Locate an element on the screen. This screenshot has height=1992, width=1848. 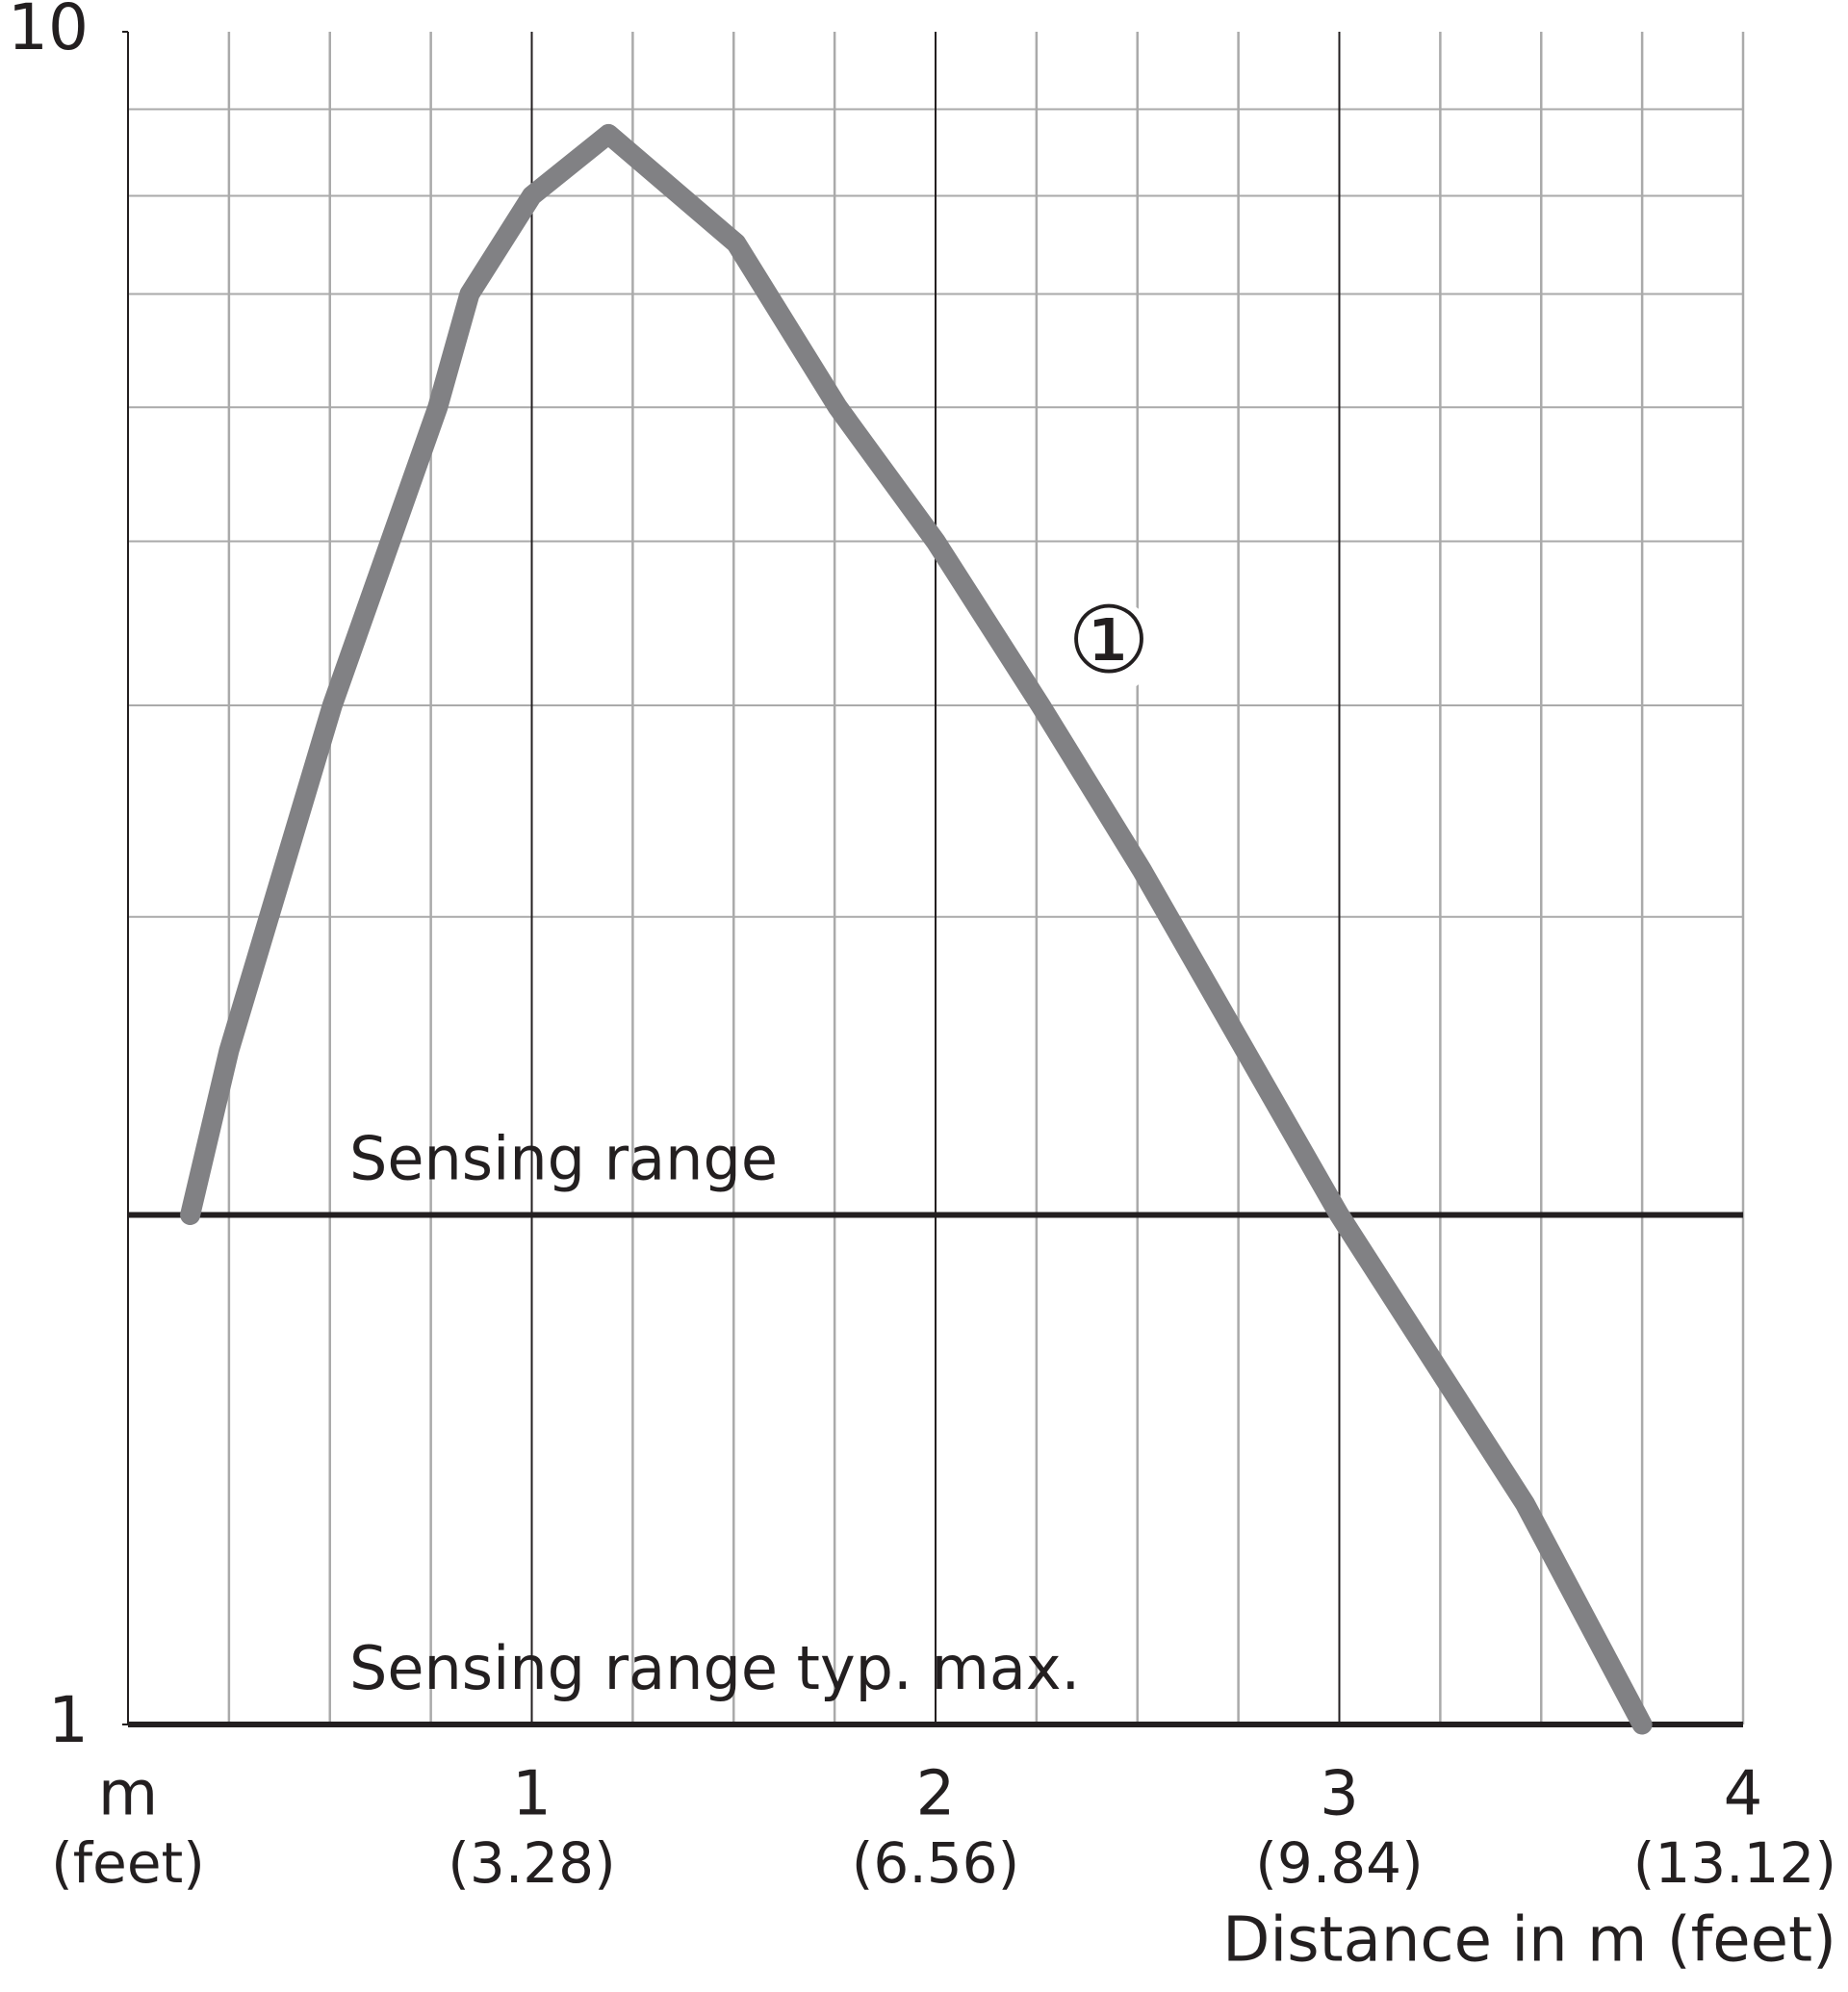
reference-label: Sensing range typ. max. is located at coordinates (714, 1668).